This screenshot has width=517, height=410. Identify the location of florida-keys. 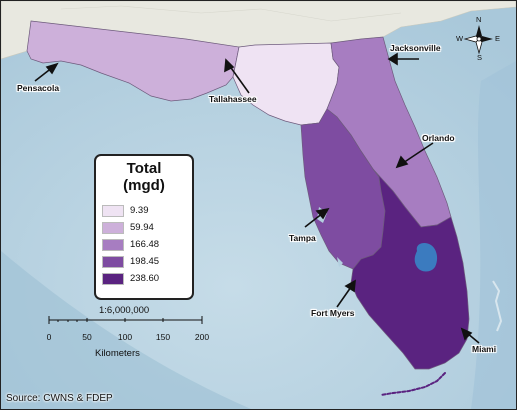
(413, 384).